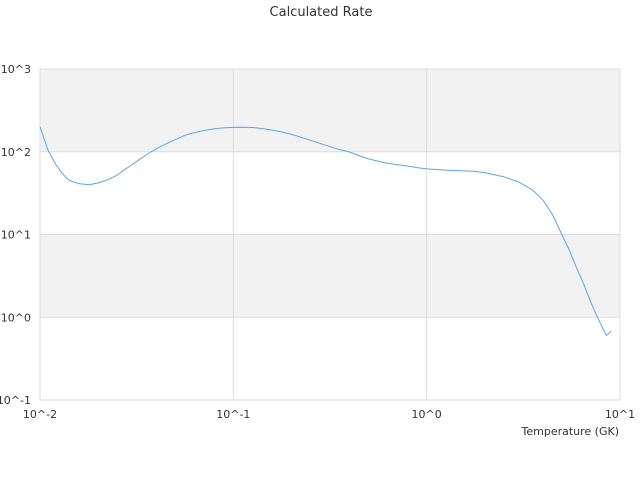 The width and height of the screenshot is (640, 480). What do you see at coordinates (570, 431) in the screenshot?
I see `x-axis-title: Temperature (GK)` at bounding box center [570, 431].